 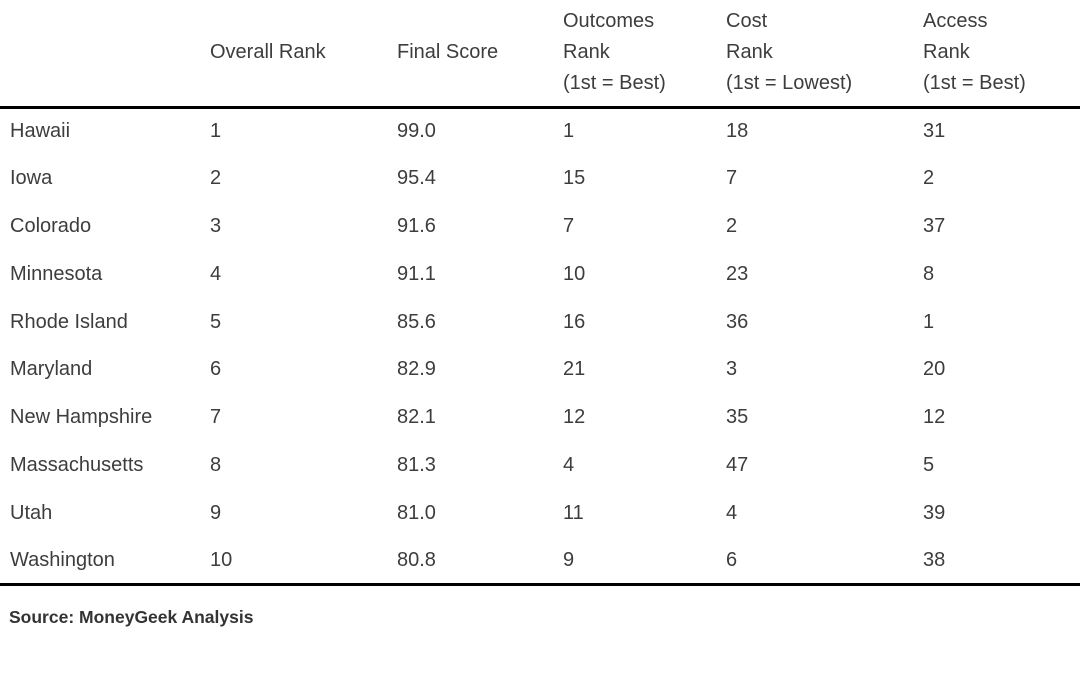 I want to click on cell-overall-rank: 9, so click(x=216, y=512).